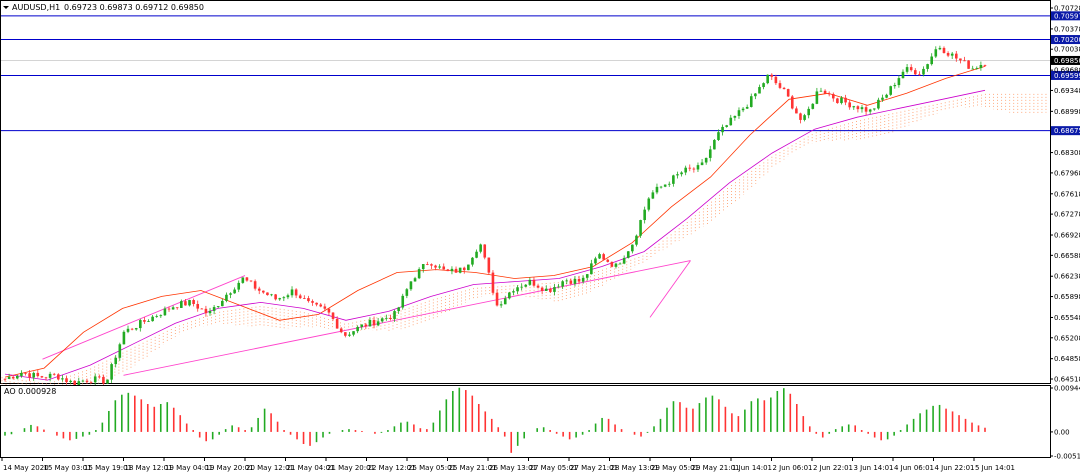  What do you see at coordinates (1065, 60) in the screenshot?
I see `current-price-tag` at bounding box center [1065, 60].